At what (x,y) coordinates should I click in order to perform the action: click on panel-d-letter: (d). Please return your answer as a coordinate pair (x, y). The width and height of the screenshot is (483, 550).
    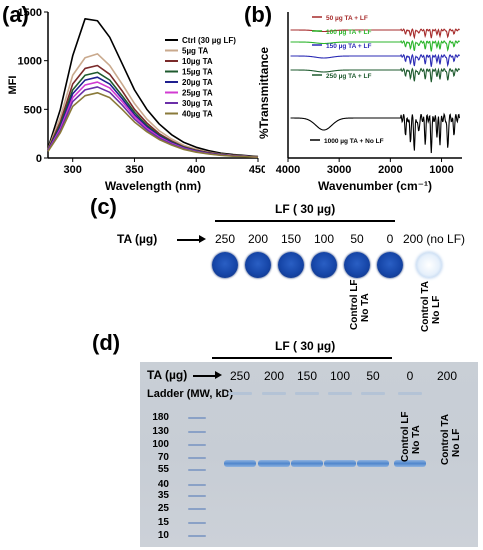
    Looking at the image, I should click on (106, 342).